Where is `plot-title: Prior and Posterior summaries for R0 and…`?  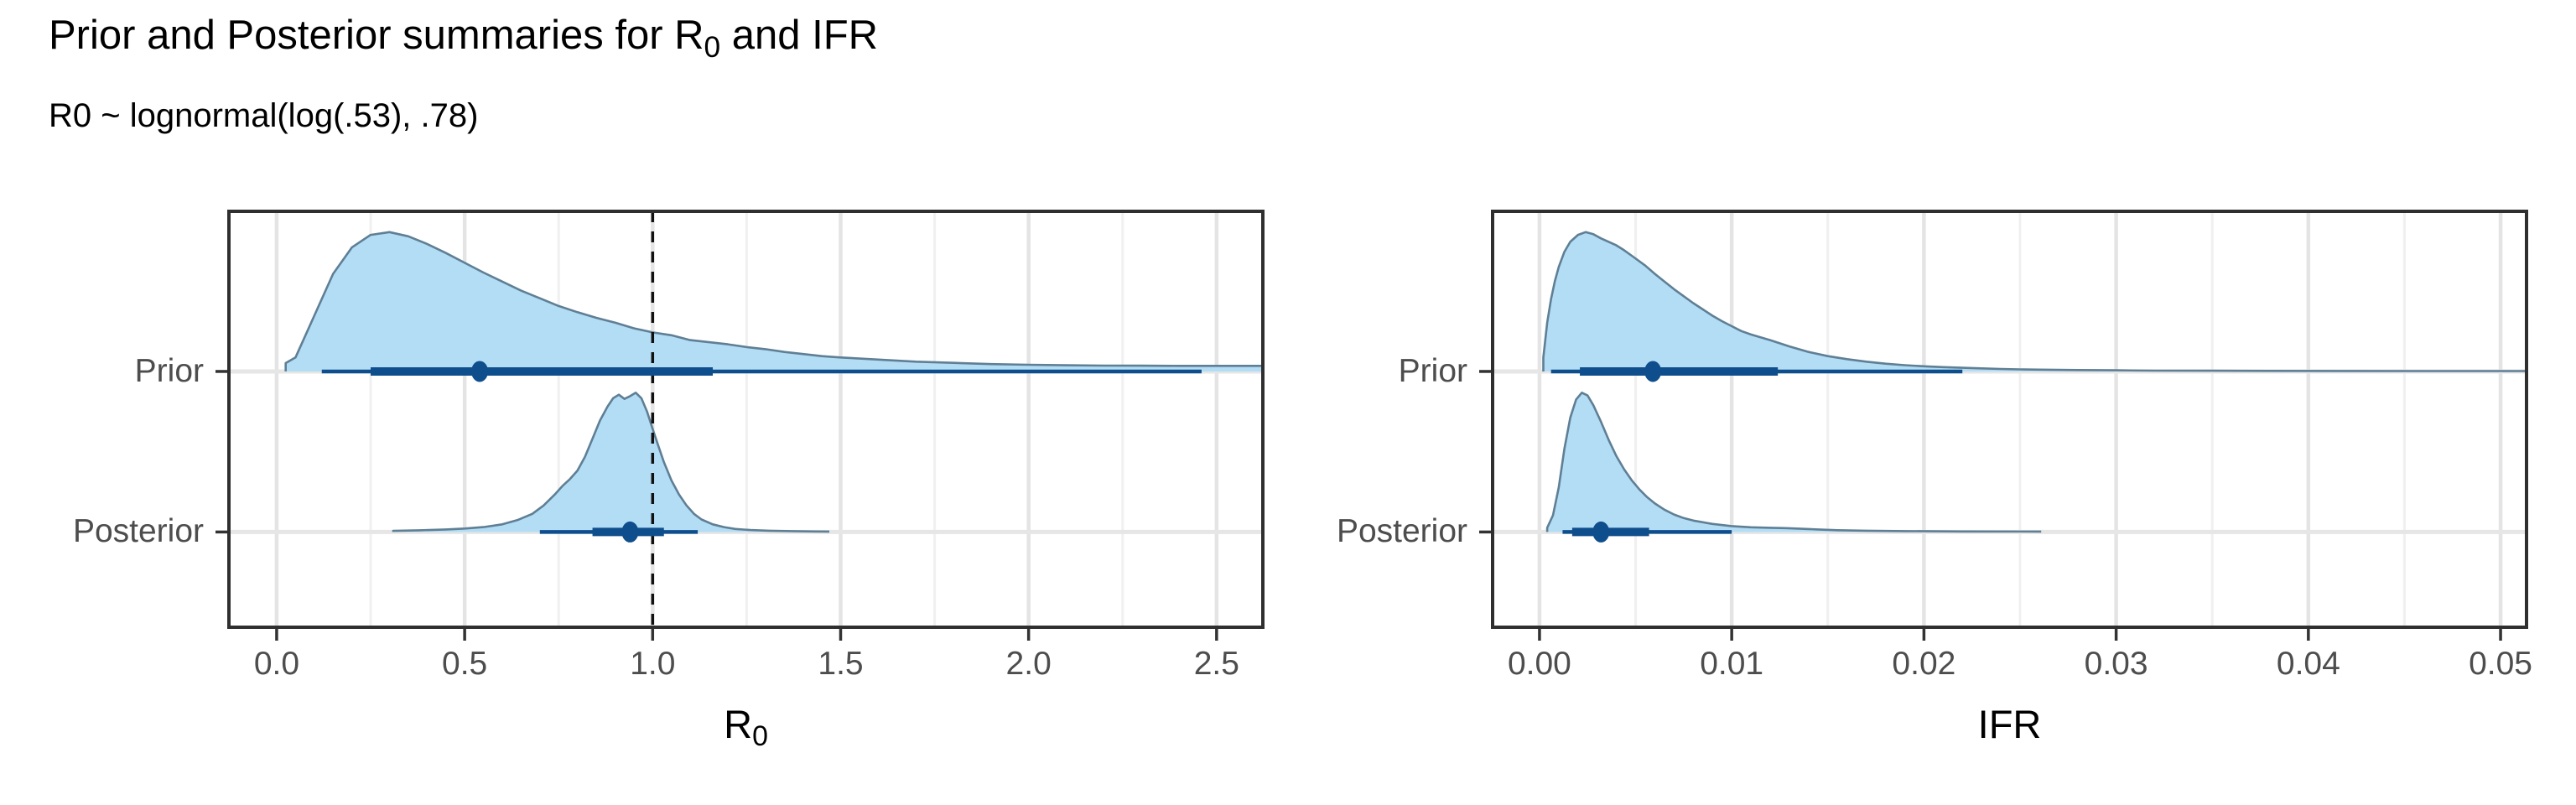 plot-title: Prior and Posterior summaries for R0 and… is located at coordinates (464, 38).